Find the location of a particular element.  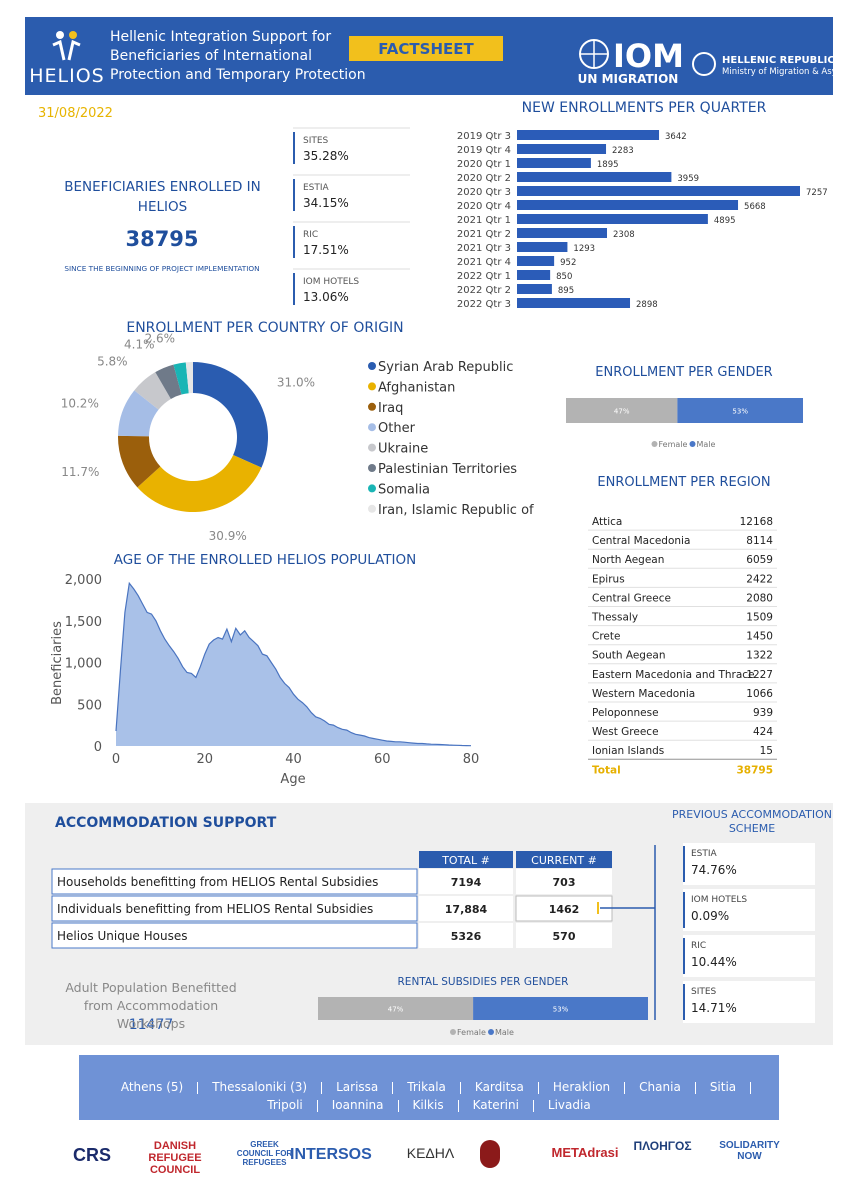

data-label: 2898 is located at coordinates (647, 305).